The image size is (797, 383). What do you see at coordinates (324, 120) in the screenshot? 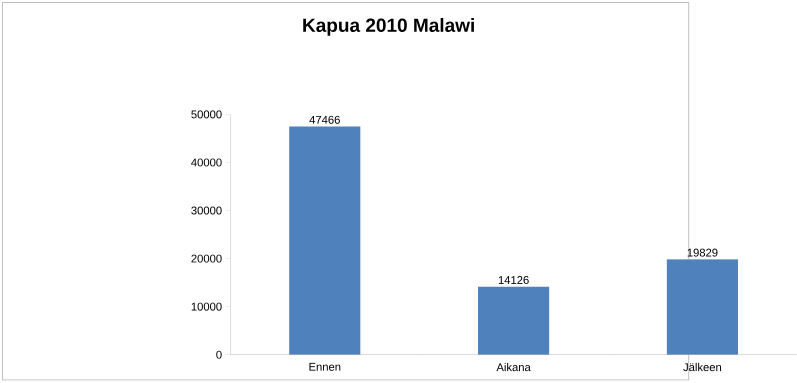
I see `data-label: 47466` at bounding box center [324, 120].